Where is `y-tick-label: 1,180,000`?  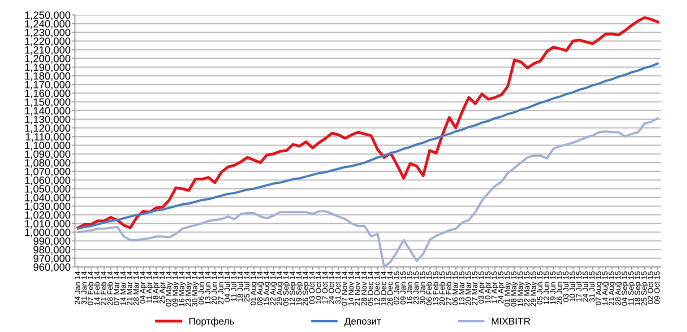
y-tick-label: 1,180,000 is located at coordinates (47, 76).